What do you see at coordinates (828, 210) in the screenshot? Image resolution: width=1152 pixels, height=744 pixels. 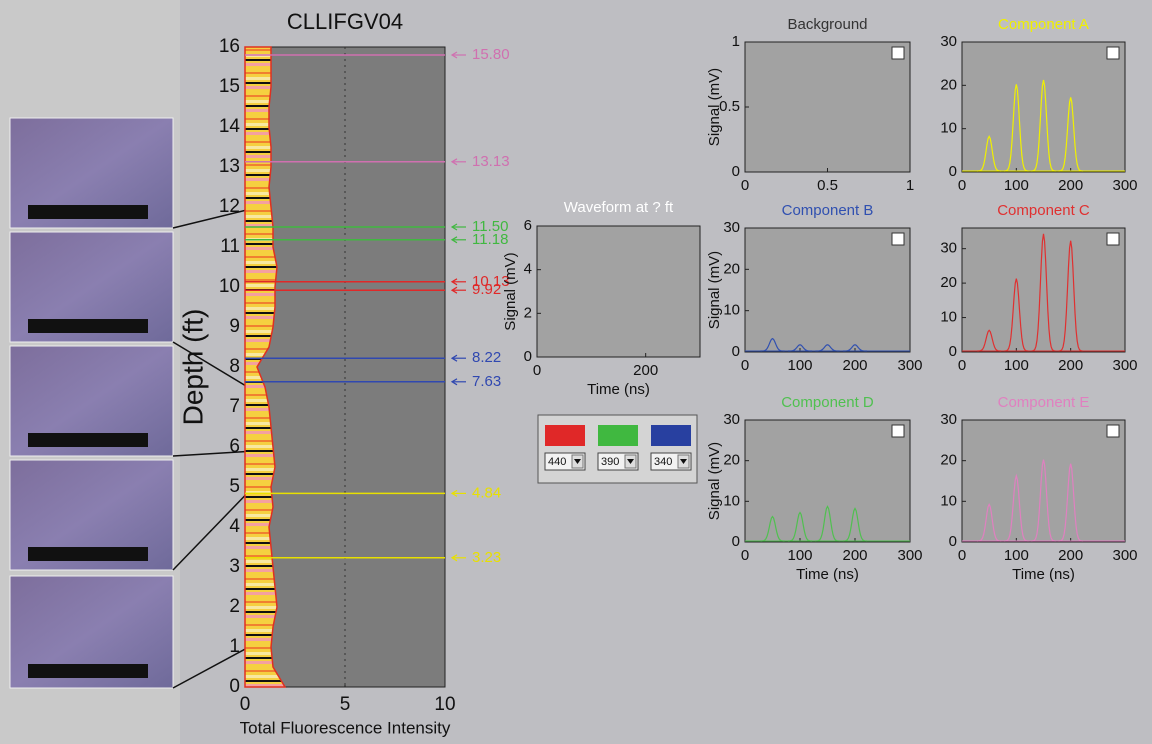 I see `plot-title: Component B` at bounding box center [828, 210].